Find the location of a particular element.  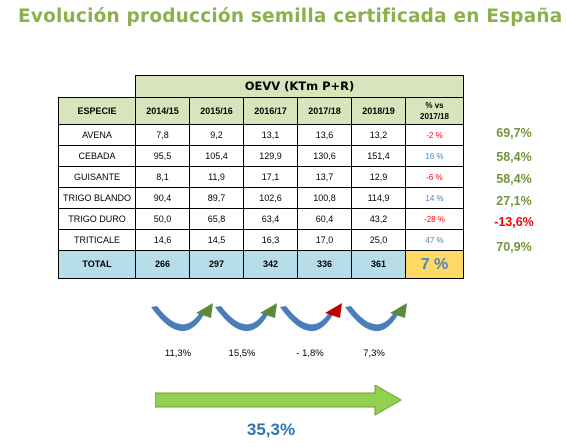

side-value: 27,1% is located at coordinates (514, 201).